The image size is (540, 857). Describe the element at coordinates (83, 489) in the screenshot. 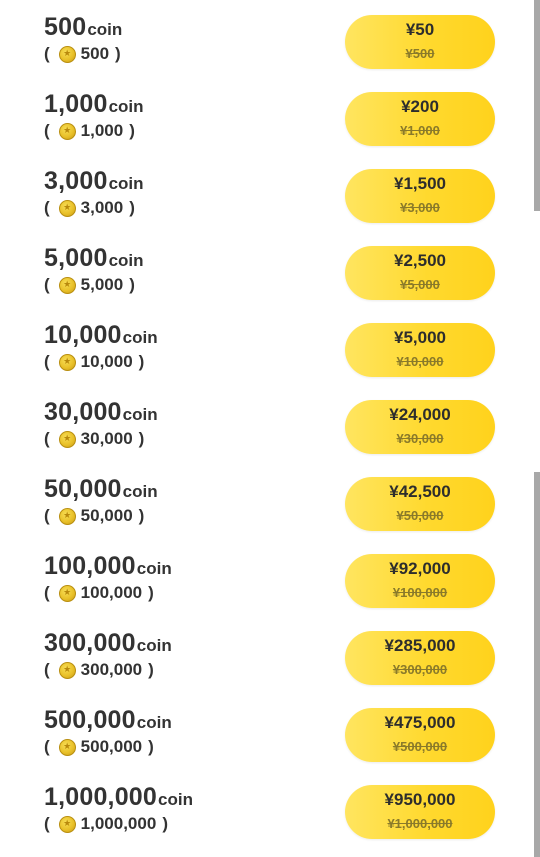

I see `coin-amount-value: 50,000` at that location.